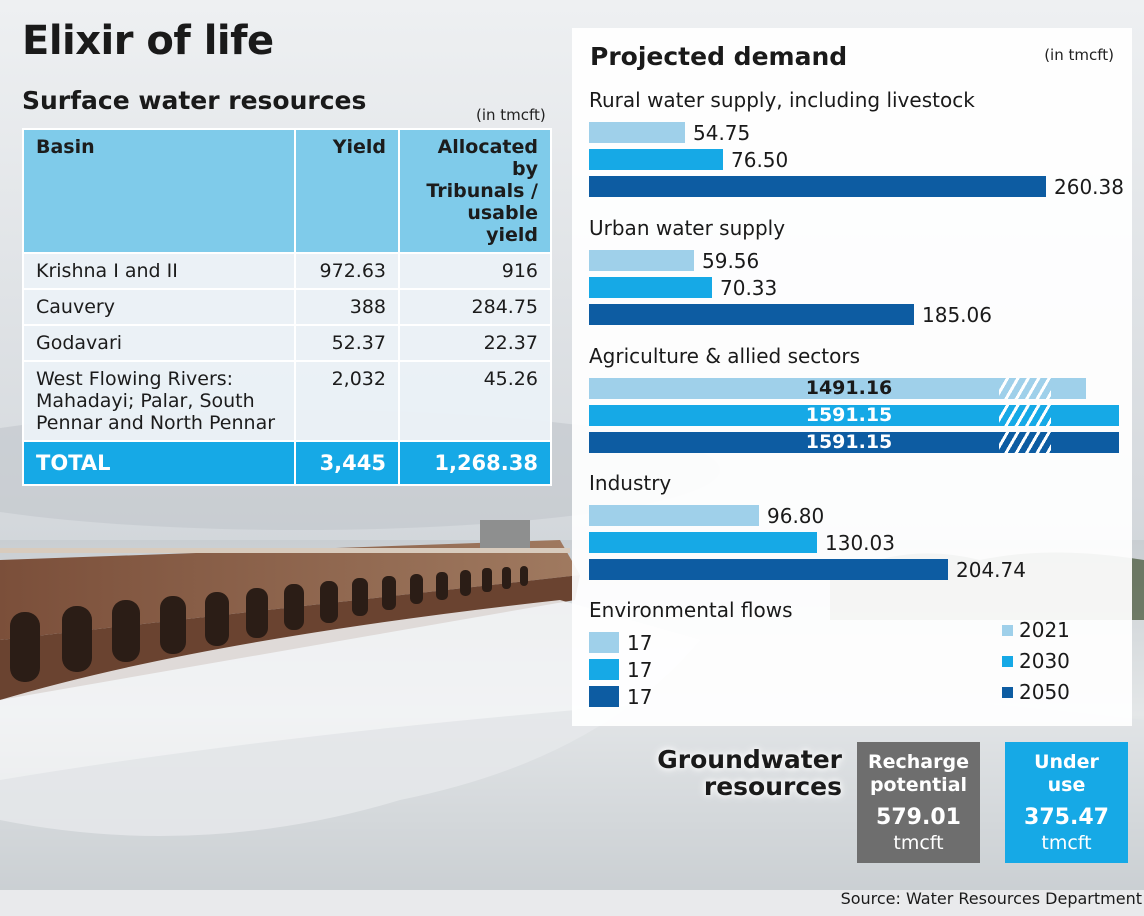  Describe the element at coordinates (511, 115) in the screenshot. I see `surface-unit-note: (in tmcft)` at that location.